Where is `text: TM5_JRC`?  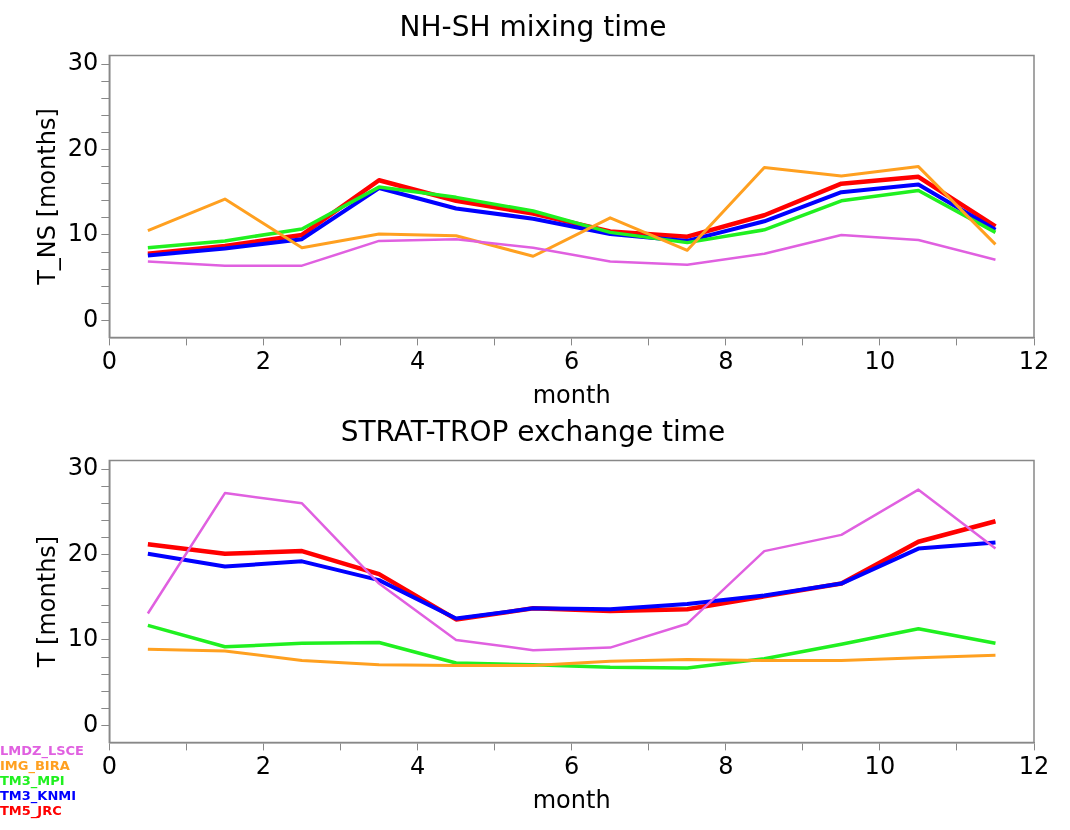
text: TM5_JRC is located at coordinates (31, 810).